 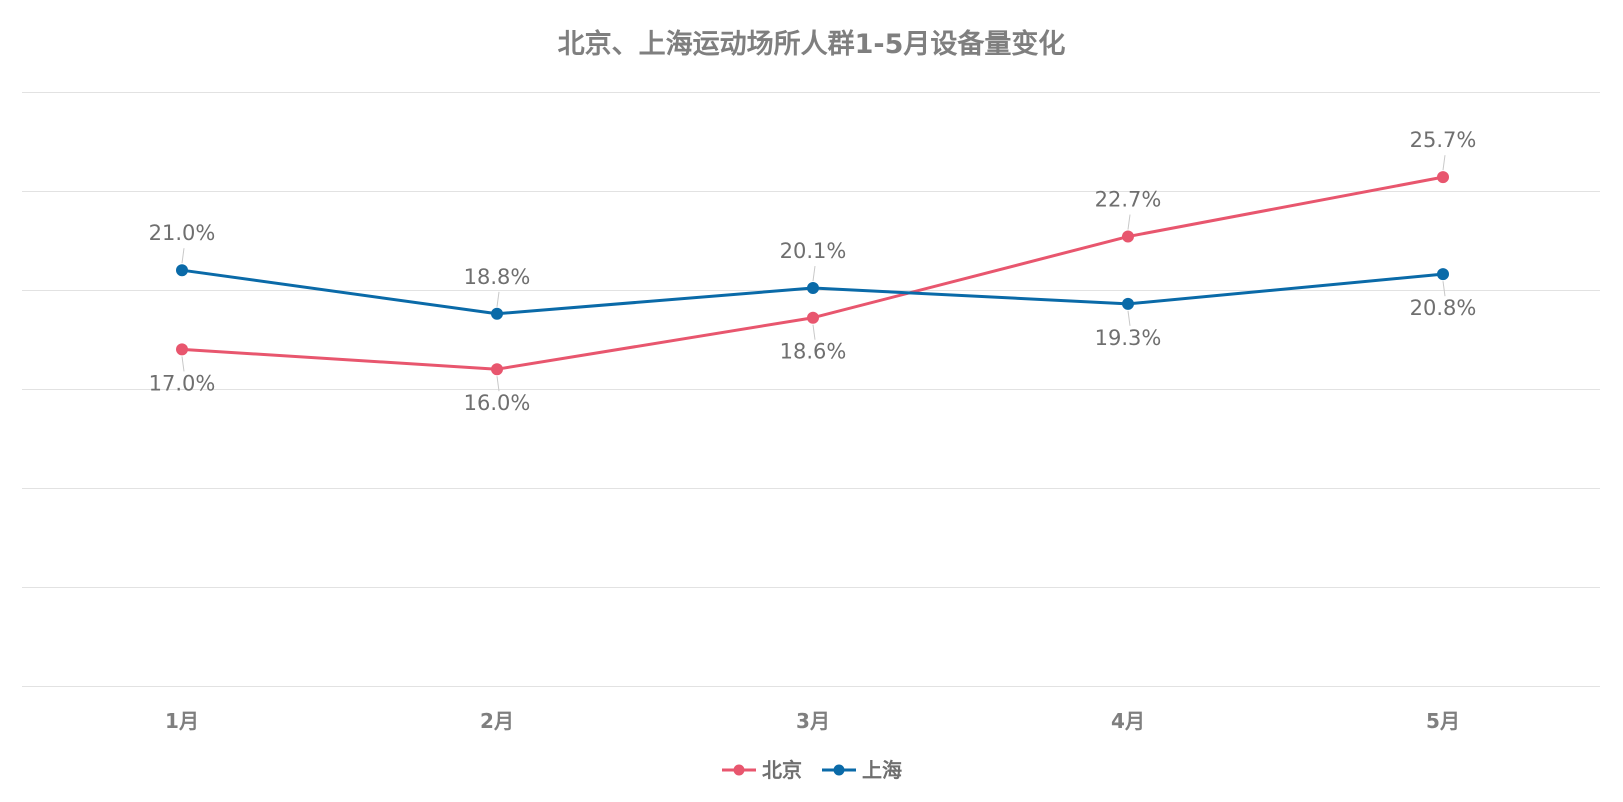 What do you see at coordinates (182, 383) in the screenshot?
I see `data-label: 17.0%` at bounding box center [182, 383].